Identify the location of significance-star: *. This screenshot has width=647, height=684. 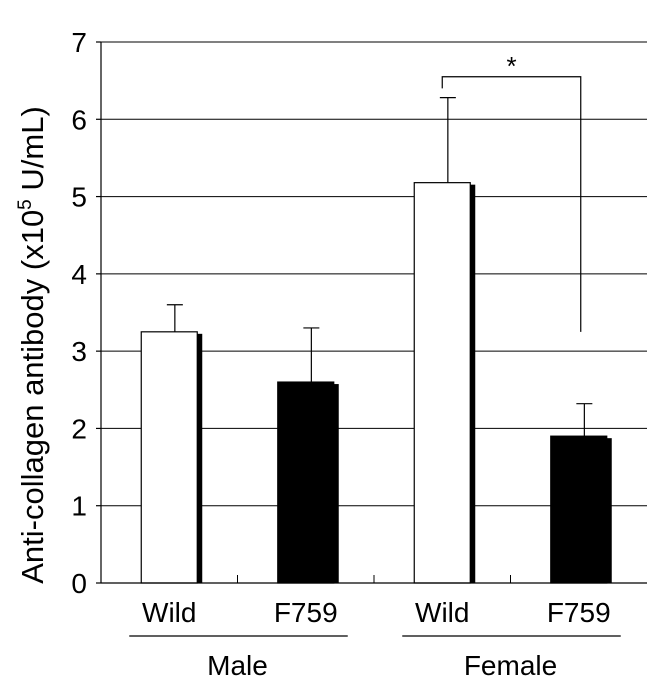
(511, 66).